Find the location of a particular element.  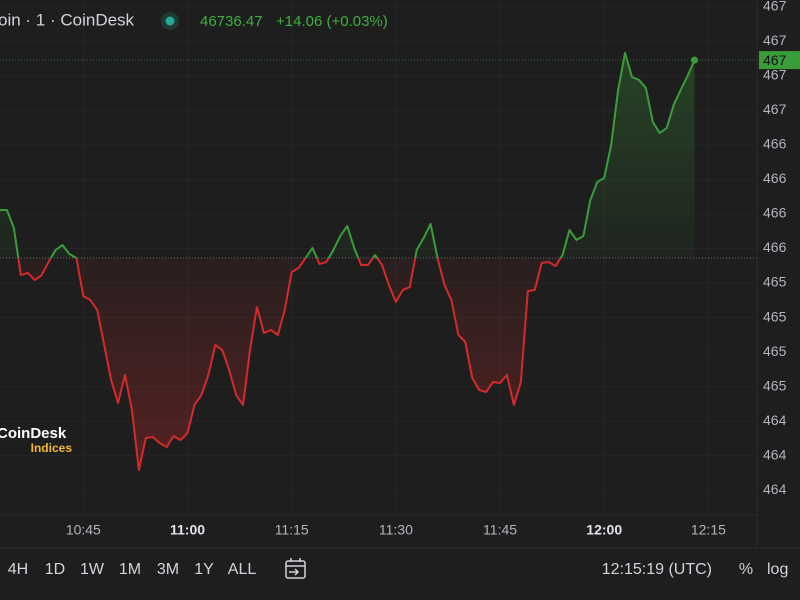

x-tick-label: 11:00 is located at coordinates (187, 530).